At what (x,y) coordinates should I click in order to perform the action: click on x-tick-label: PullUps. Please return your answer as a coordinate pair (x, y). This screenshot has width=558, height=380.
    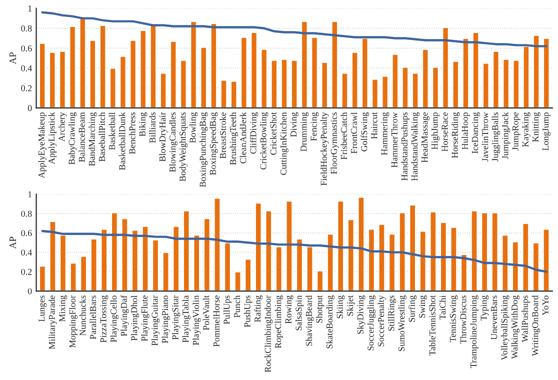
    Looking at the image, I should click on (227, 310).